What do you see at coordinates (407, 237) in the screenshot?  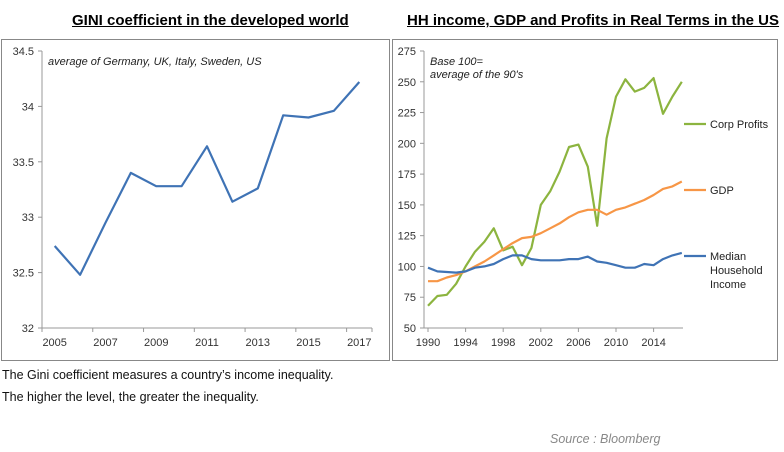 I see `y-tick-label: 125` at bounding box center [407, 237].